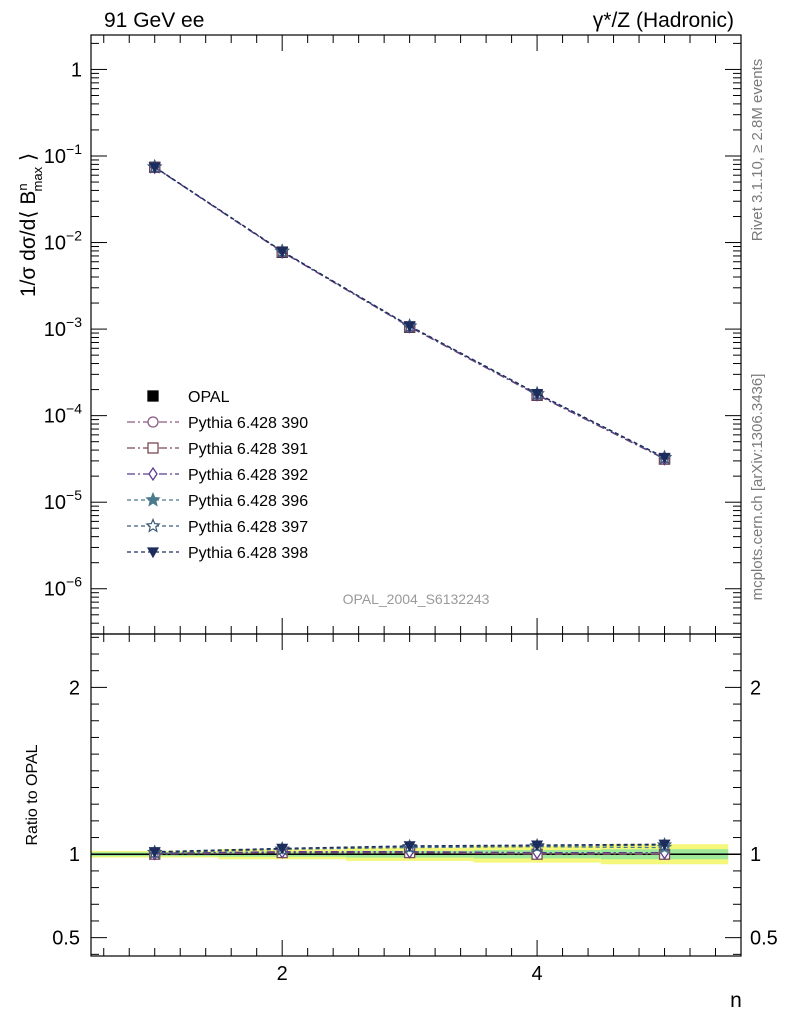 This screenshot has height=1024, width=786. Describe the element at coordinates (74, 688) in the screenshot. I see `ratio-y-tick-label: 2` at that location.